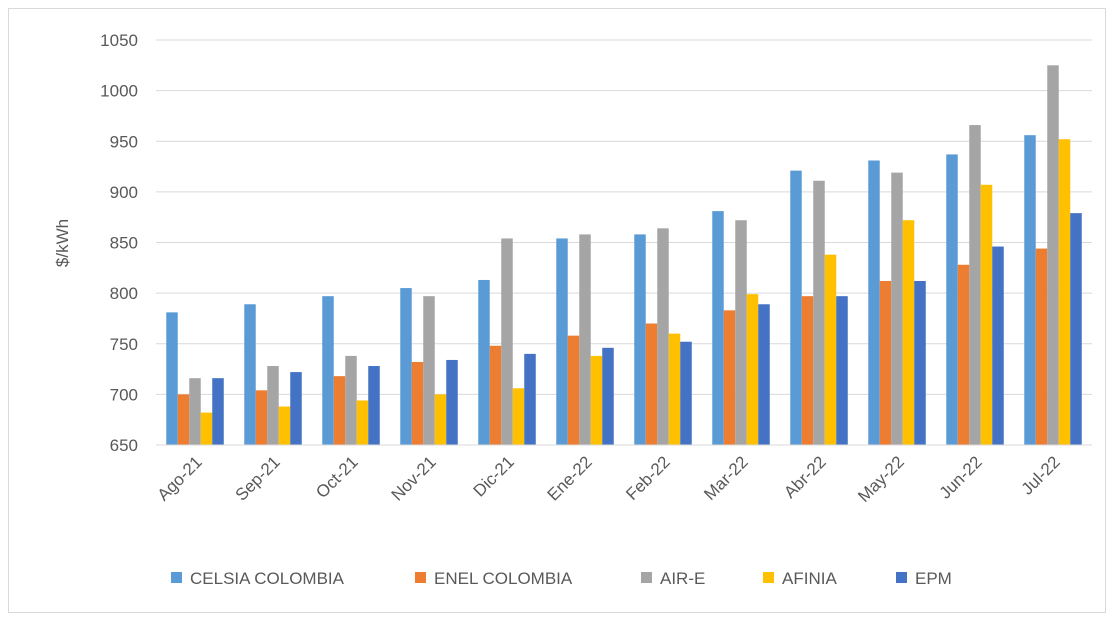 This screenshot has height=621, width=1114. What do you see at coordinates (124, 344) in the screenshot?
I see `y-tick-label: 750` at bounding box center [124, 344].